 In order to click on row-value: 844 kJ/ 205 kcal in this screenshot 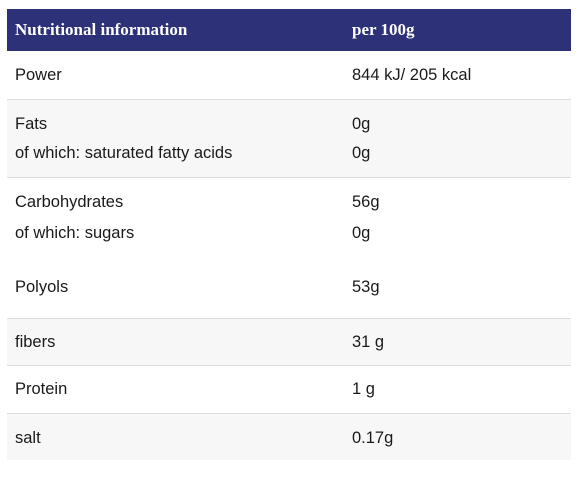, I will do `click(412, 75)`.